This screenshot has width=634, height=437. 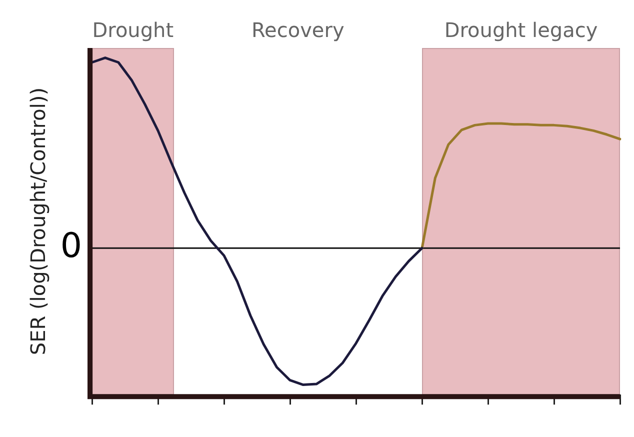 What do you see at coordinates (298, 30) in the screenshot?
I see `text: Recovery` at bounding box center [298, 30].